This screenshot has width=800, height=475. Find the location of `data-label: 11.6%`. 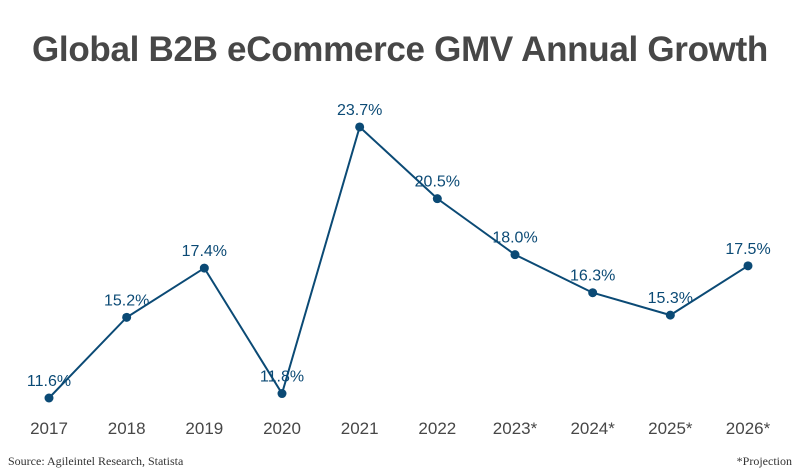

data-label: 11.6% is located at coordinates (49, 381).